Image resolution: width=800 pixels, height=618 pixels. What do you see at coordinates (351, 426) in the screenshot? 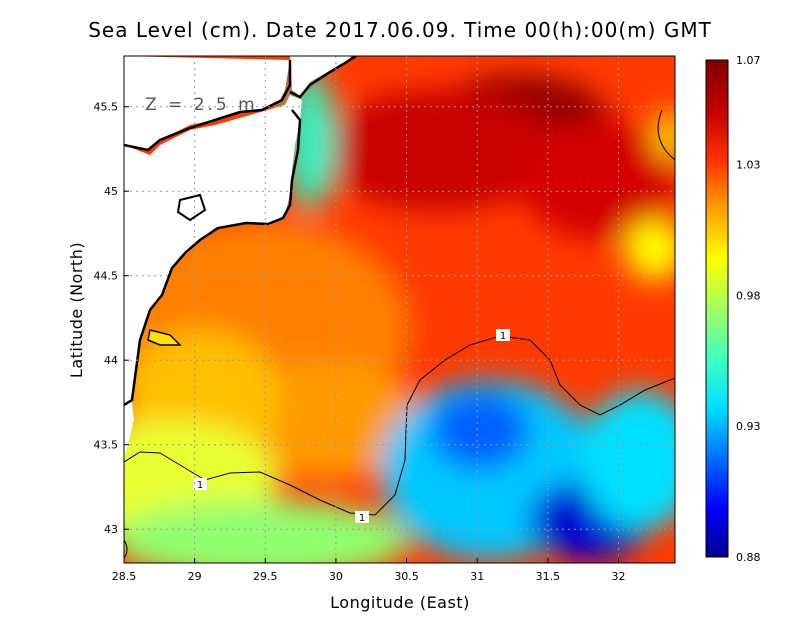
I see `contour-labels: 1 1 1` at bounding box center [351, 426].